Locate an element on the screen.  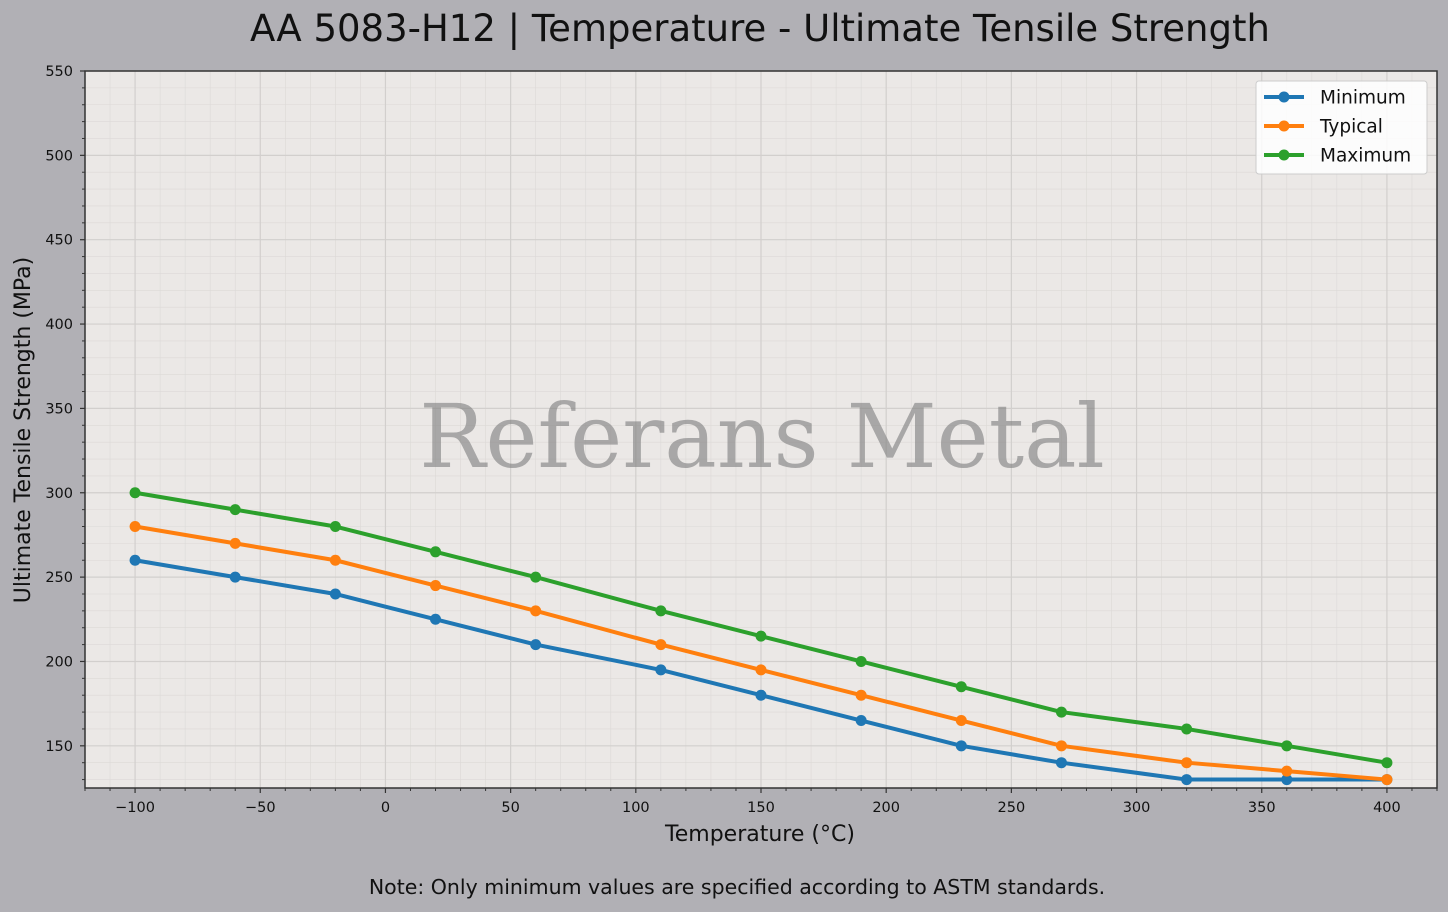
x-tick-label: 350 is located at coordinates (1262, 808).